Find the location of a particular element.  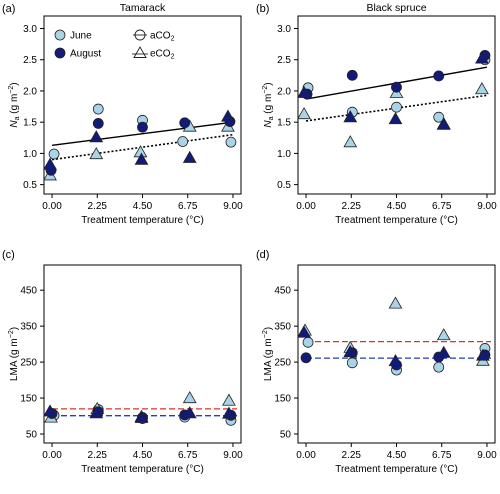

legend-august-label: August is located at coordinates (85, 54).